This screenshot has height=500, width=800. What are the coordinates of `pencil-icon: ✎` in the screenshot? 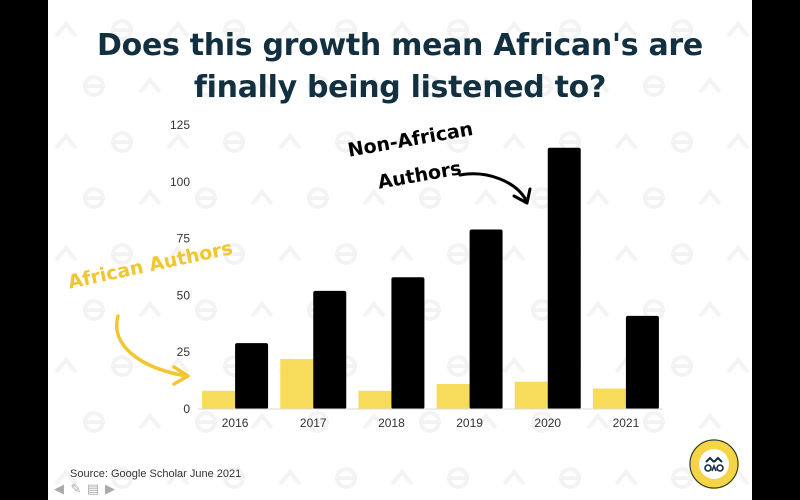 It's located at (76, 489).